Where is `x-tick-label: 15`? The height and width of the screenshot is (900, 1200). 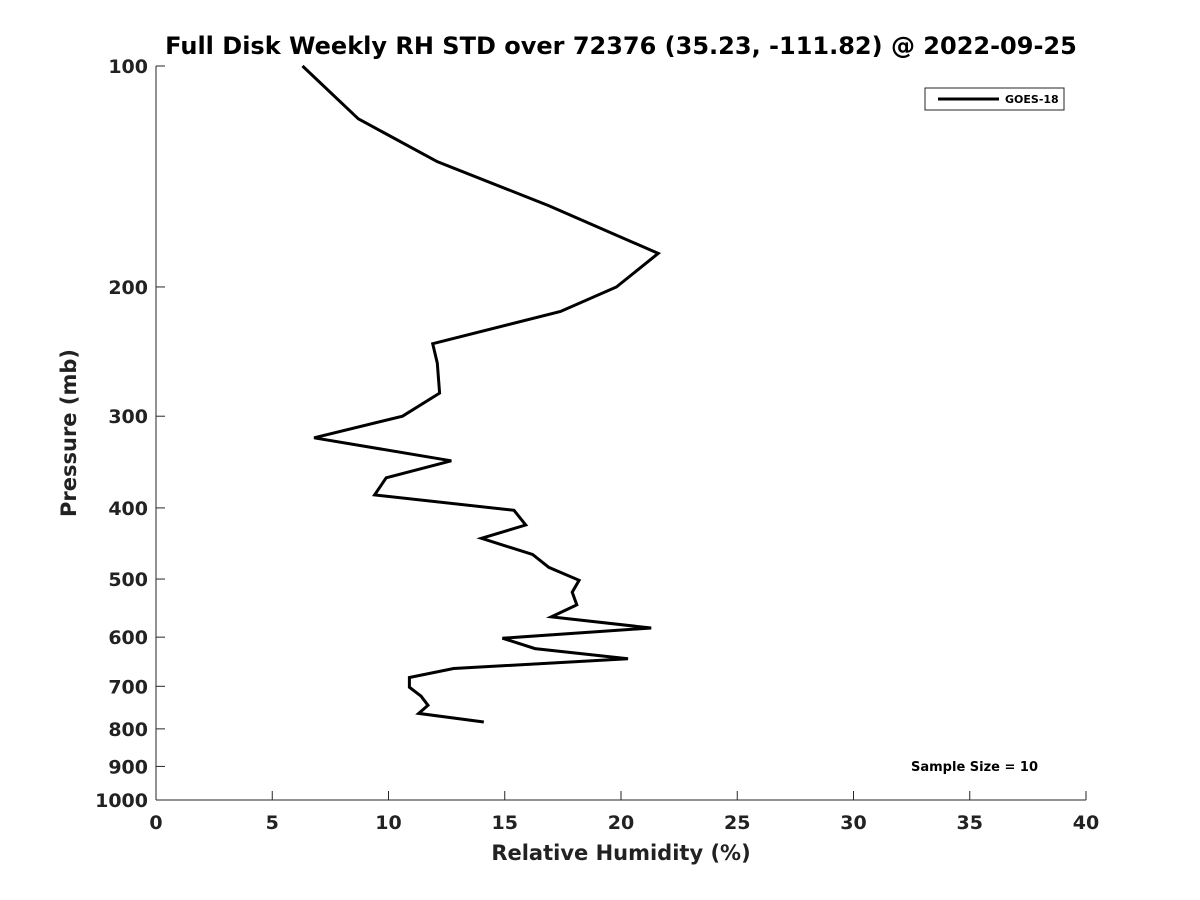 x-tick-label: 15 is located at coordinates (505, 823).